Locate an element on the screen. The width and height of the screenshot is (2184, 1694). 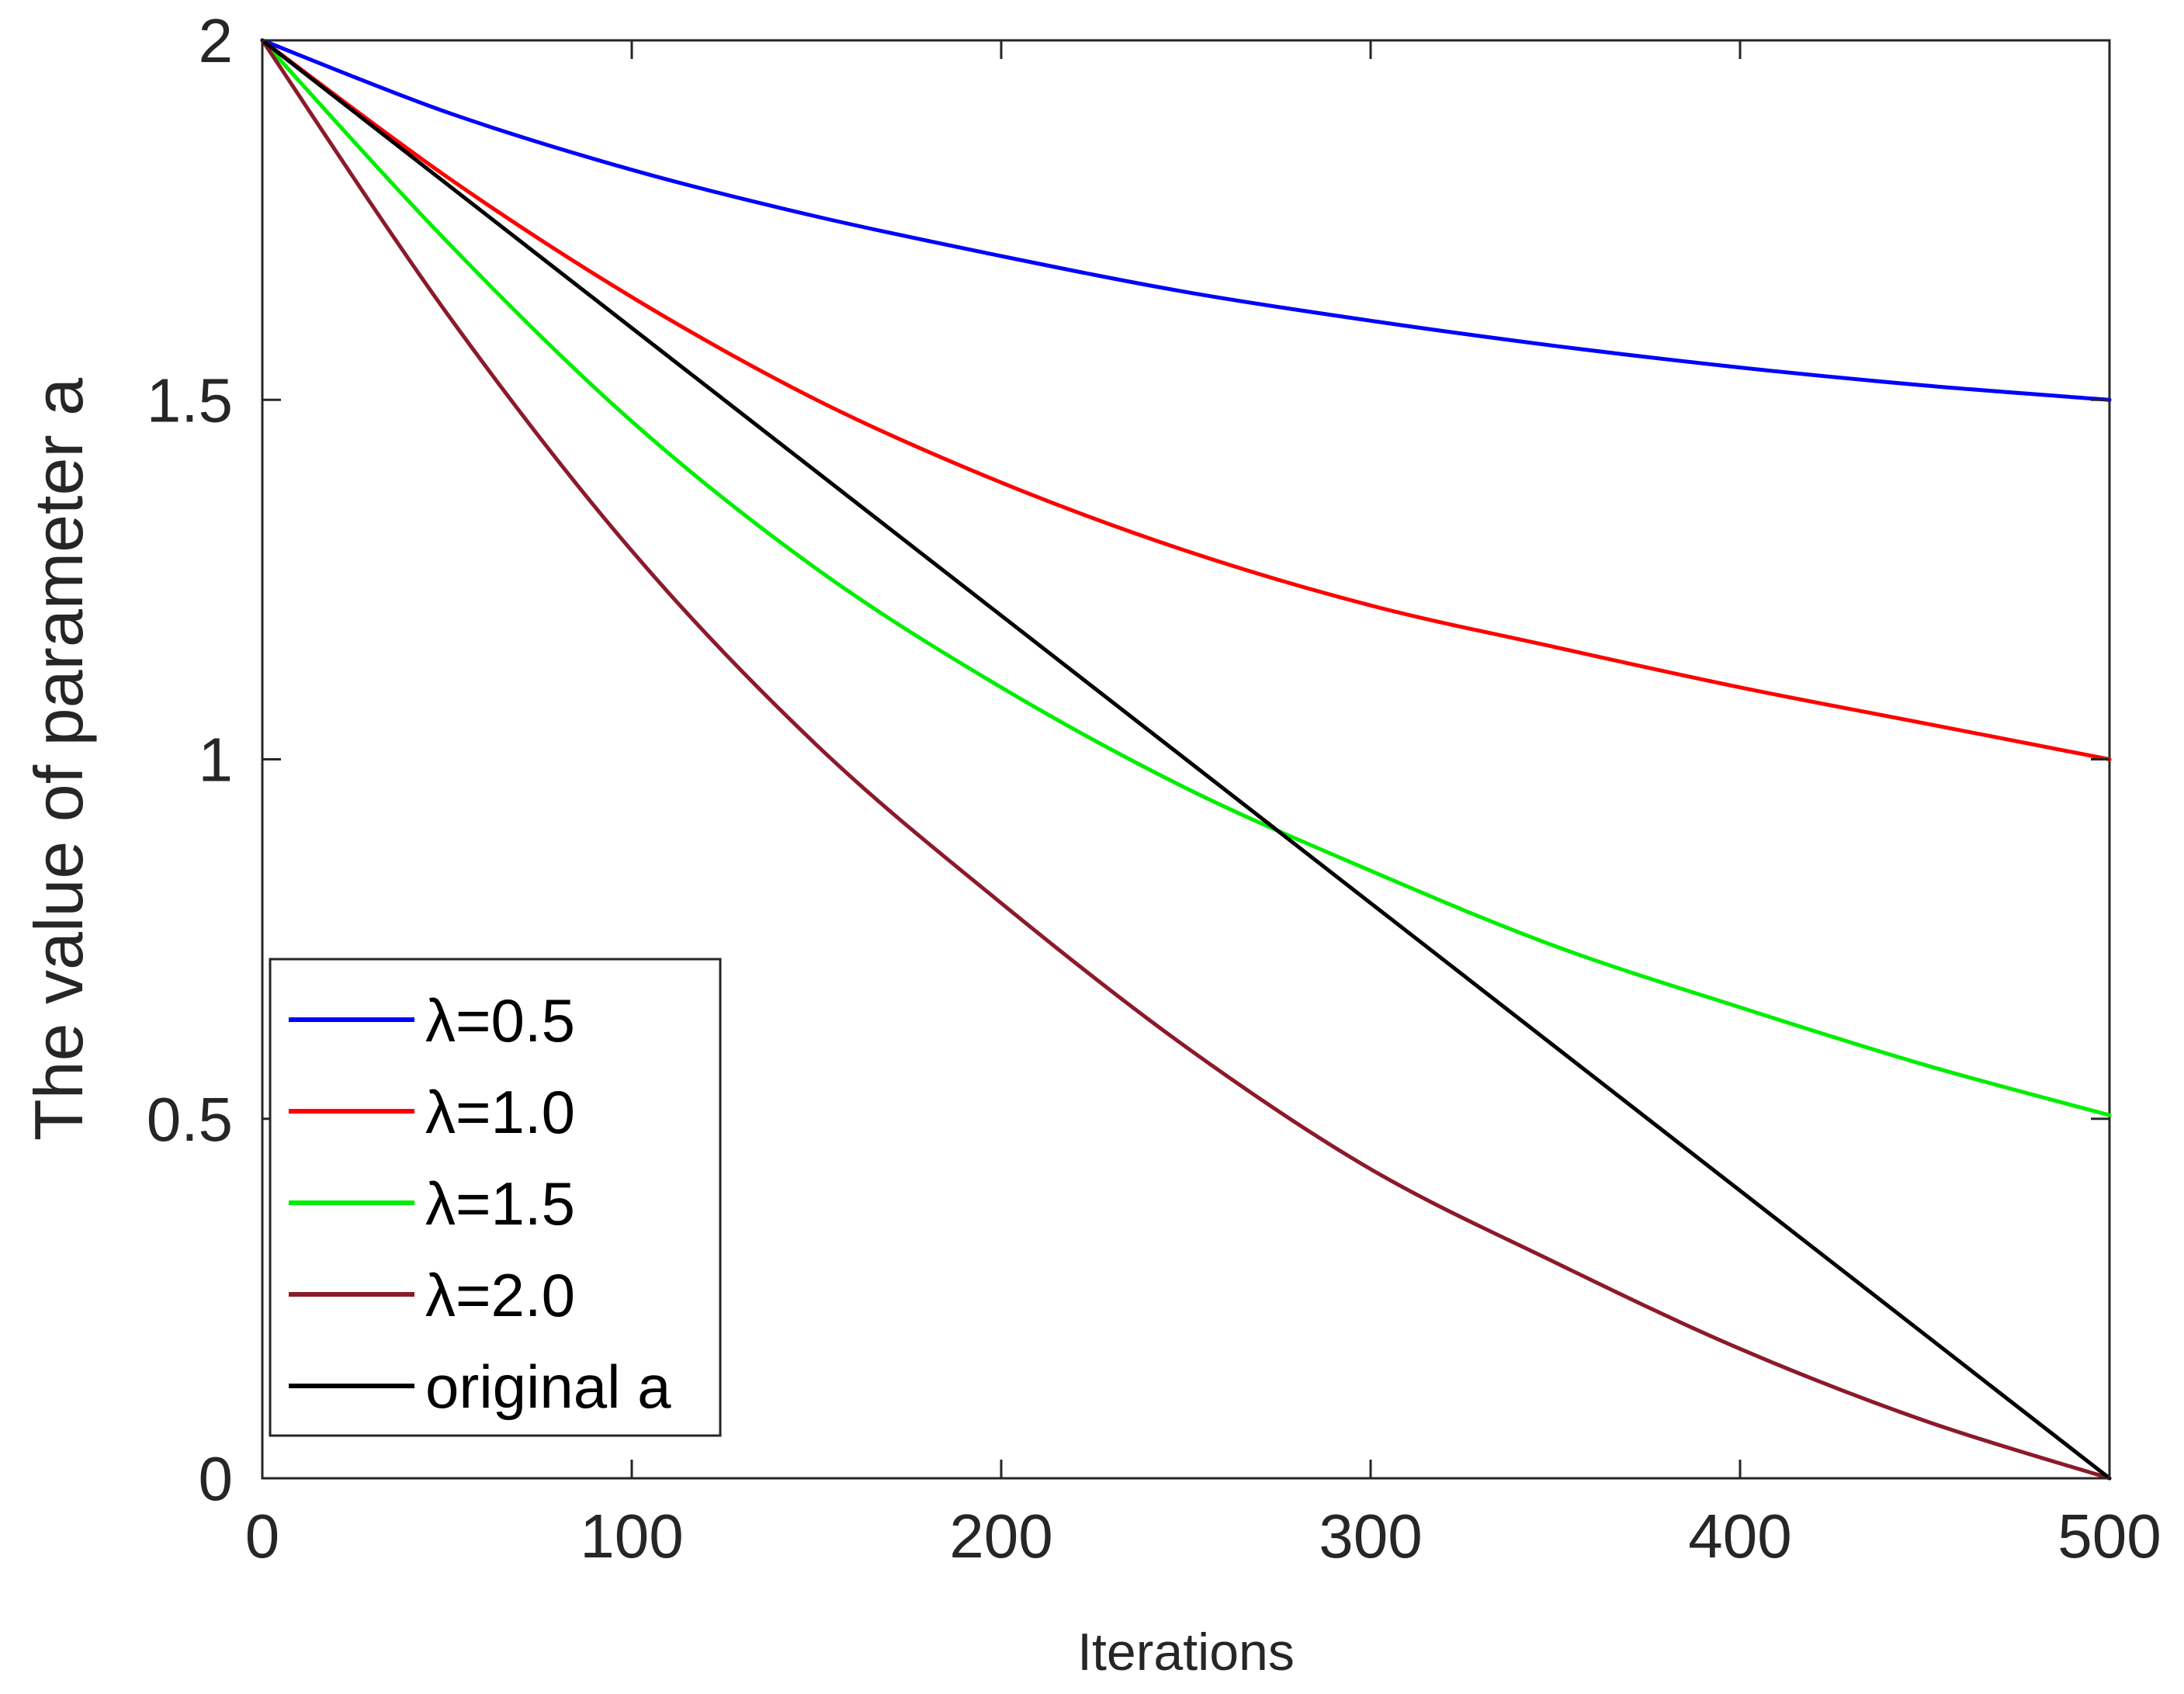
x-axis-title: Iterations is located at coordinates (1186, 1652).